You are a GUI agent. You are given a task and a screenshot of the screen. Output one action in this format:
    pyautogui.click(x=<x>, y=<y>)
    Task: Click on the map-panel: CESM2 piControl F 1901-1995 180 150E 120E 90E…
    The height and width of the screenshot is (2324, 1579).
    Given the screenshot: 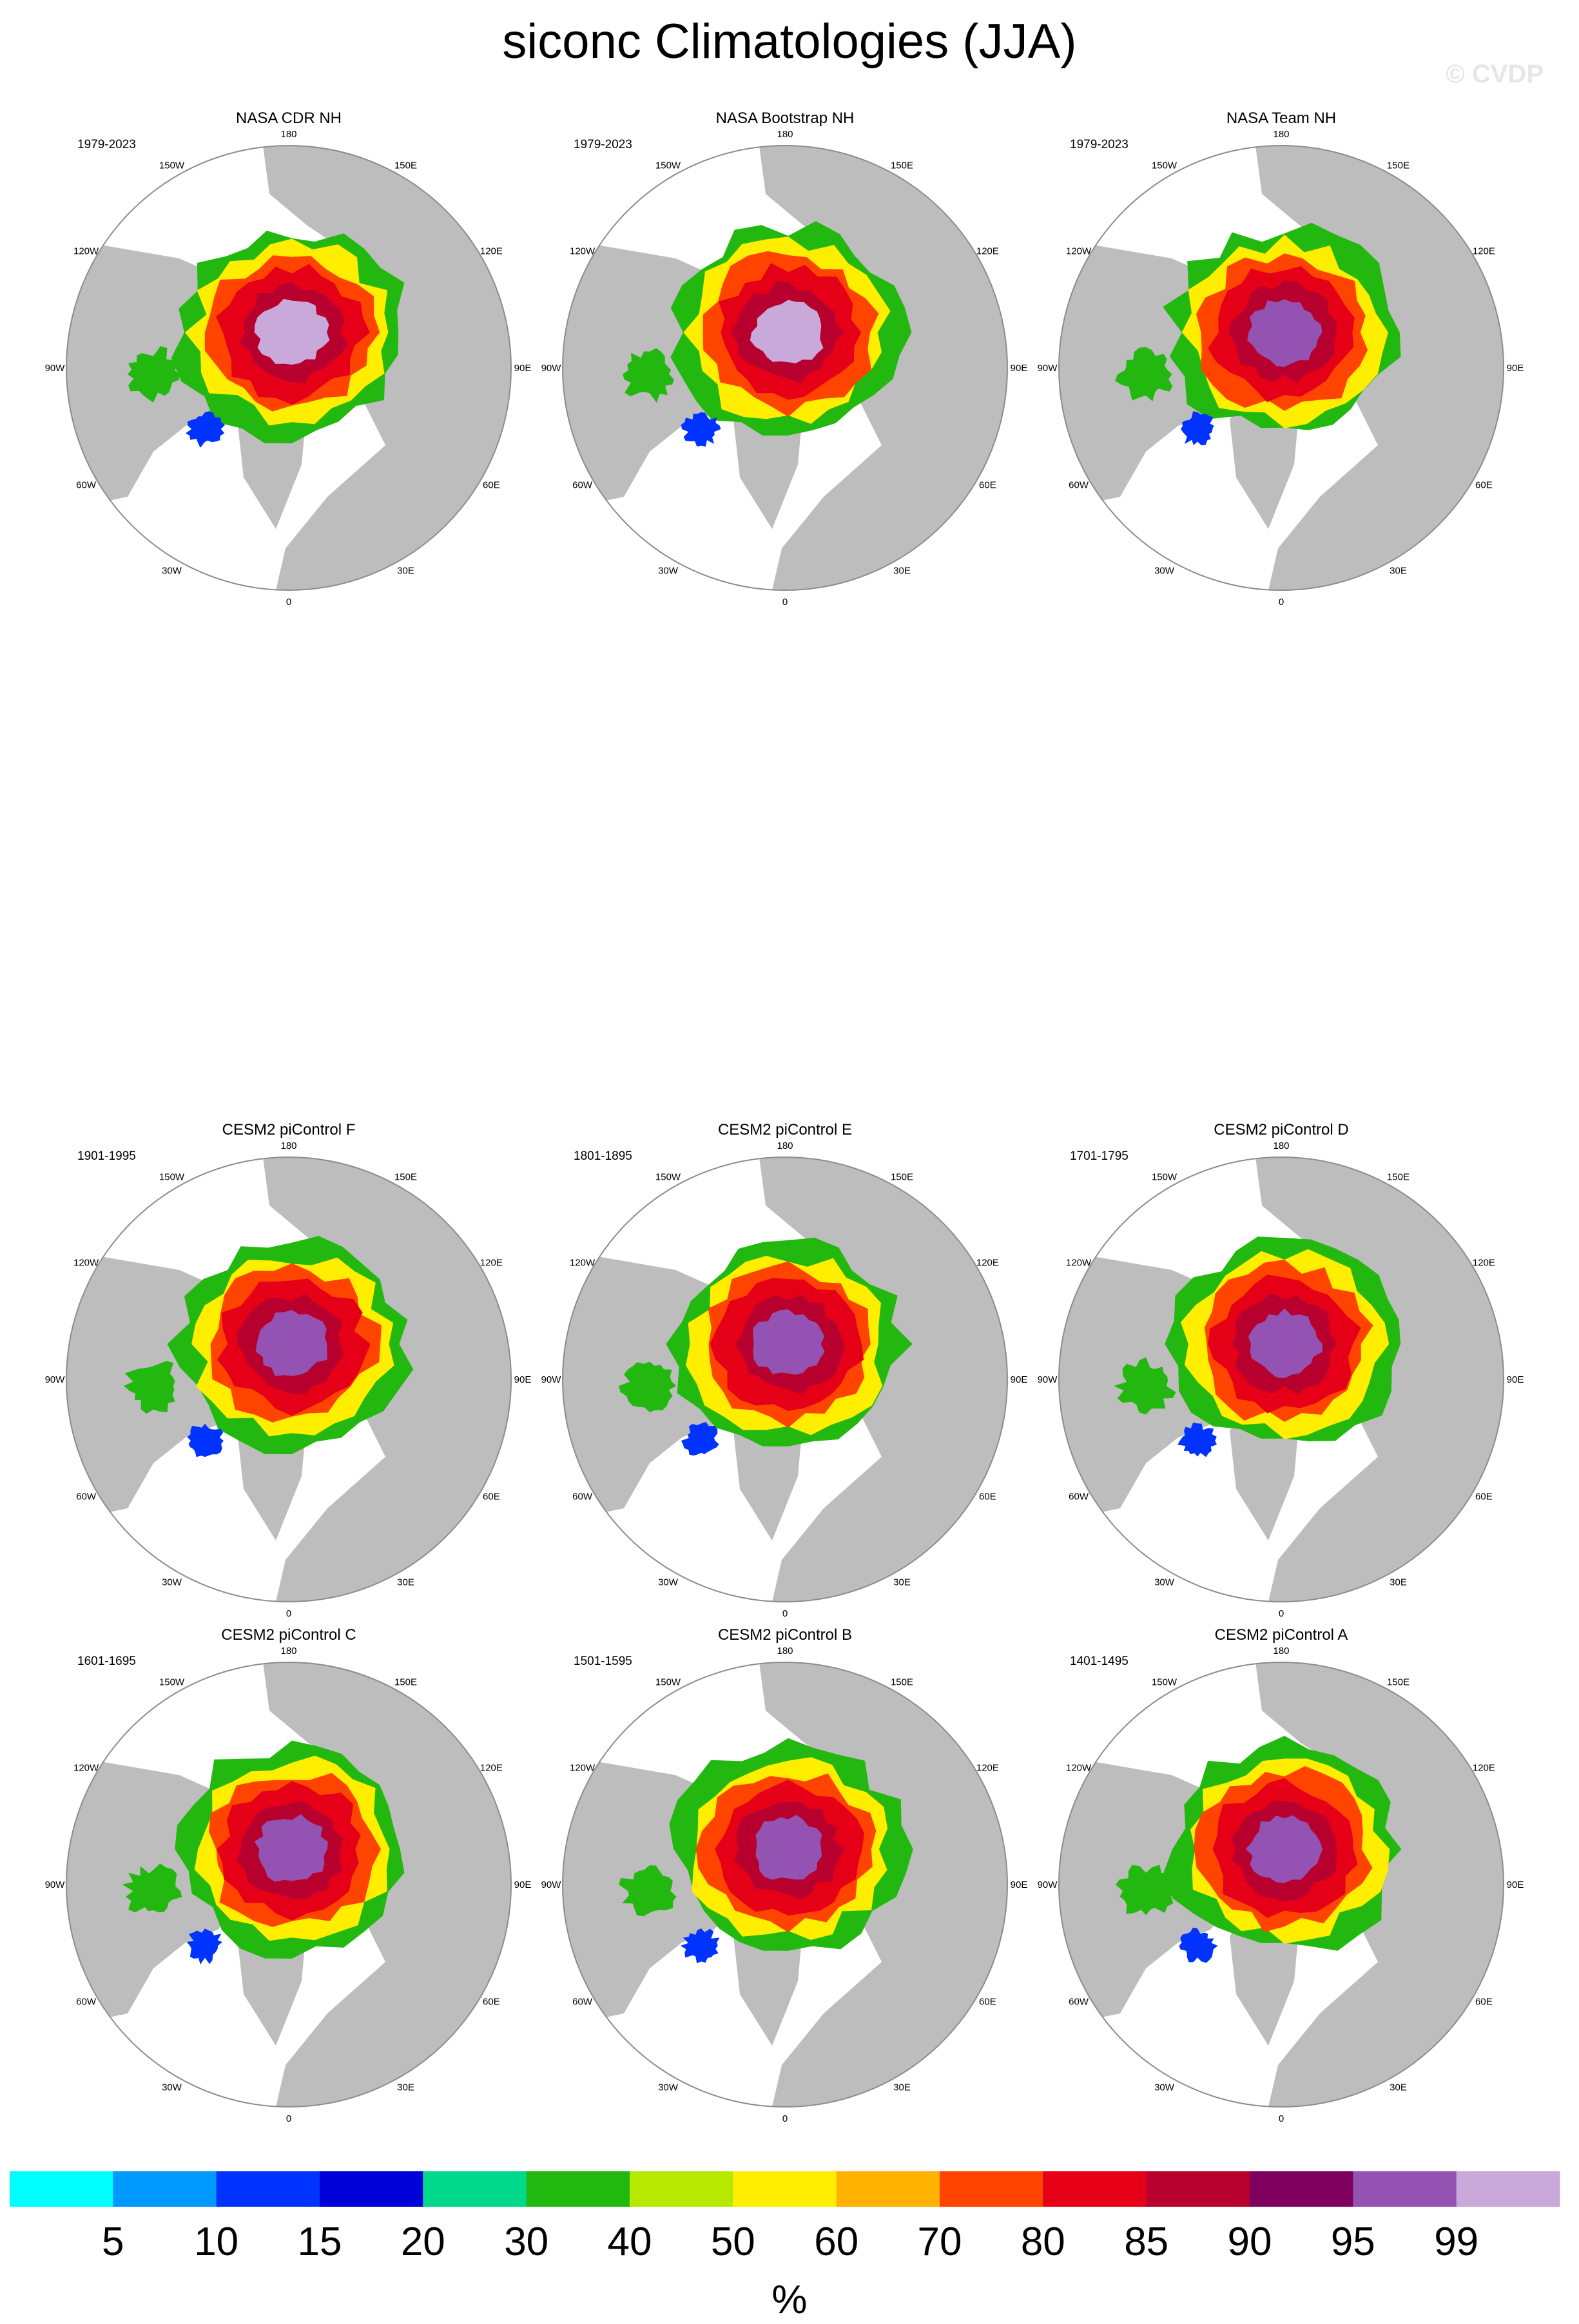 What is the action you would take?
    pyautogui.click(x=288, y=1370)
    